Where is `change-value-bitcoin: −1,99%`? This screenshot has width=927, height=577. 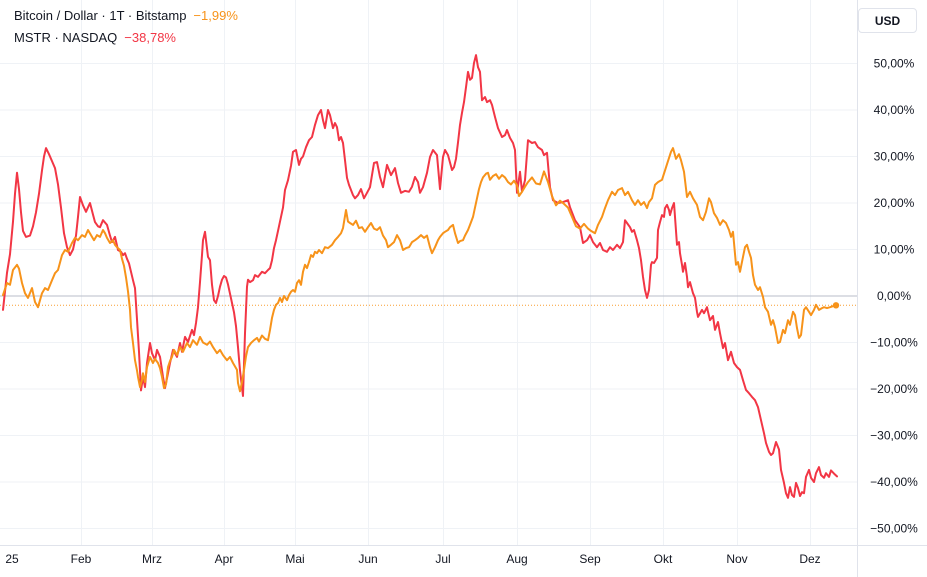
change-value-bitcoin: −1,99% is located at coordinates (215, 15).